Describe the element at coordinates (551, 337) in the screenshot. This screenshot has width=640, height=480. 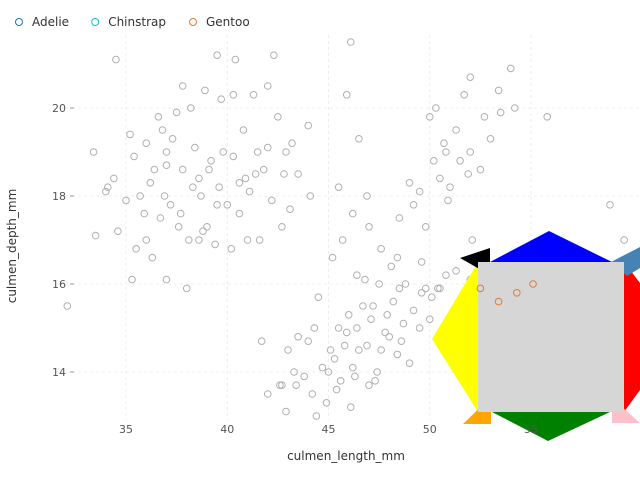
I see `overlay-center-square` at that location.